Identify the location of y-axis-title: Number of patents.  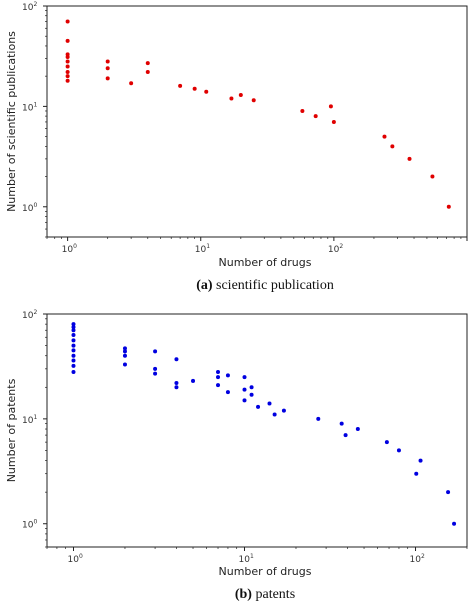
(11, 430).